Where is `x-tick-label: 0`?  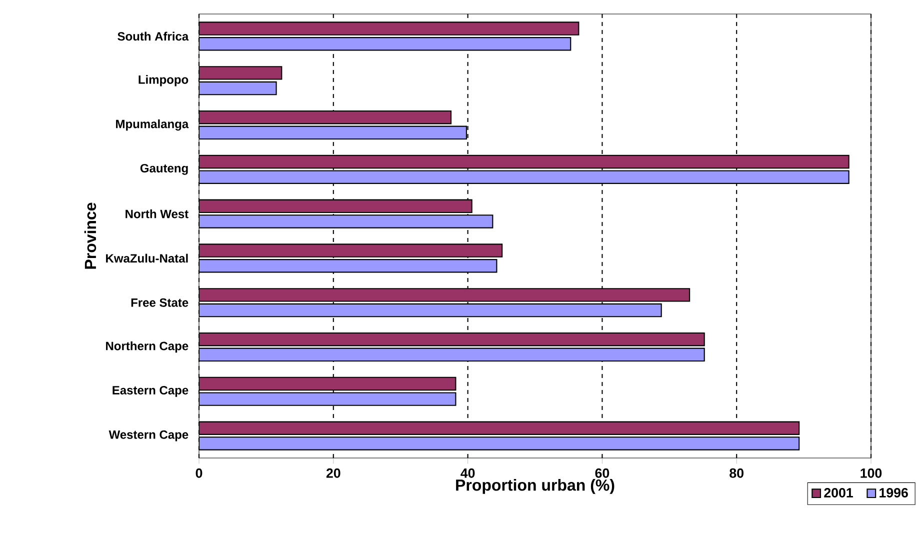
x-tick-label: 0 is located at coordinates (199, 473).